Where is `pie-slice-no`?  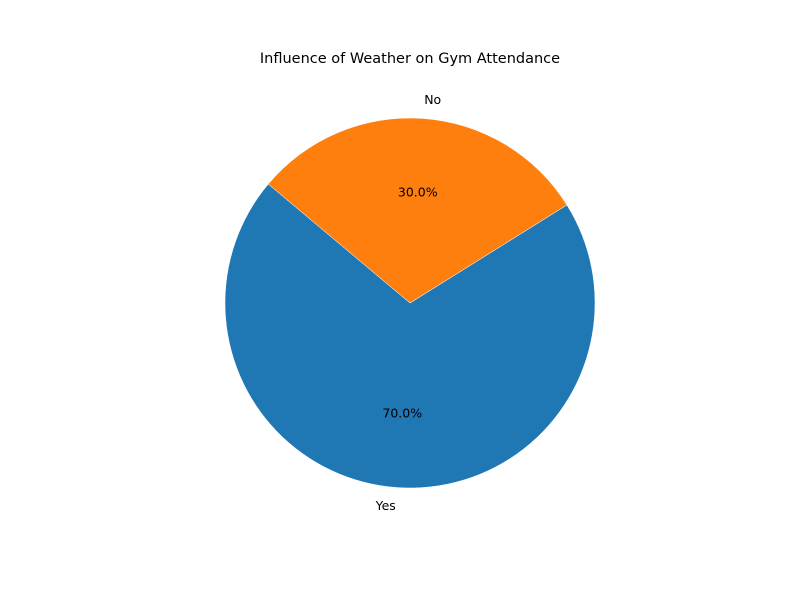 pie-slice-no is located at coordinates (417, 210).